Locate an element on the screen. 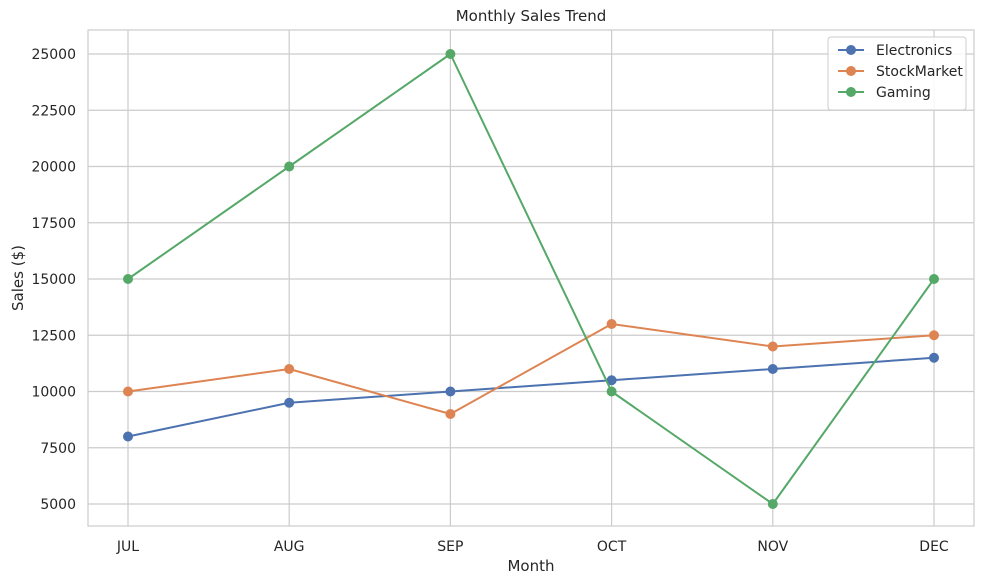  x-tick-label: DEC is located at coordinates (934, 547).